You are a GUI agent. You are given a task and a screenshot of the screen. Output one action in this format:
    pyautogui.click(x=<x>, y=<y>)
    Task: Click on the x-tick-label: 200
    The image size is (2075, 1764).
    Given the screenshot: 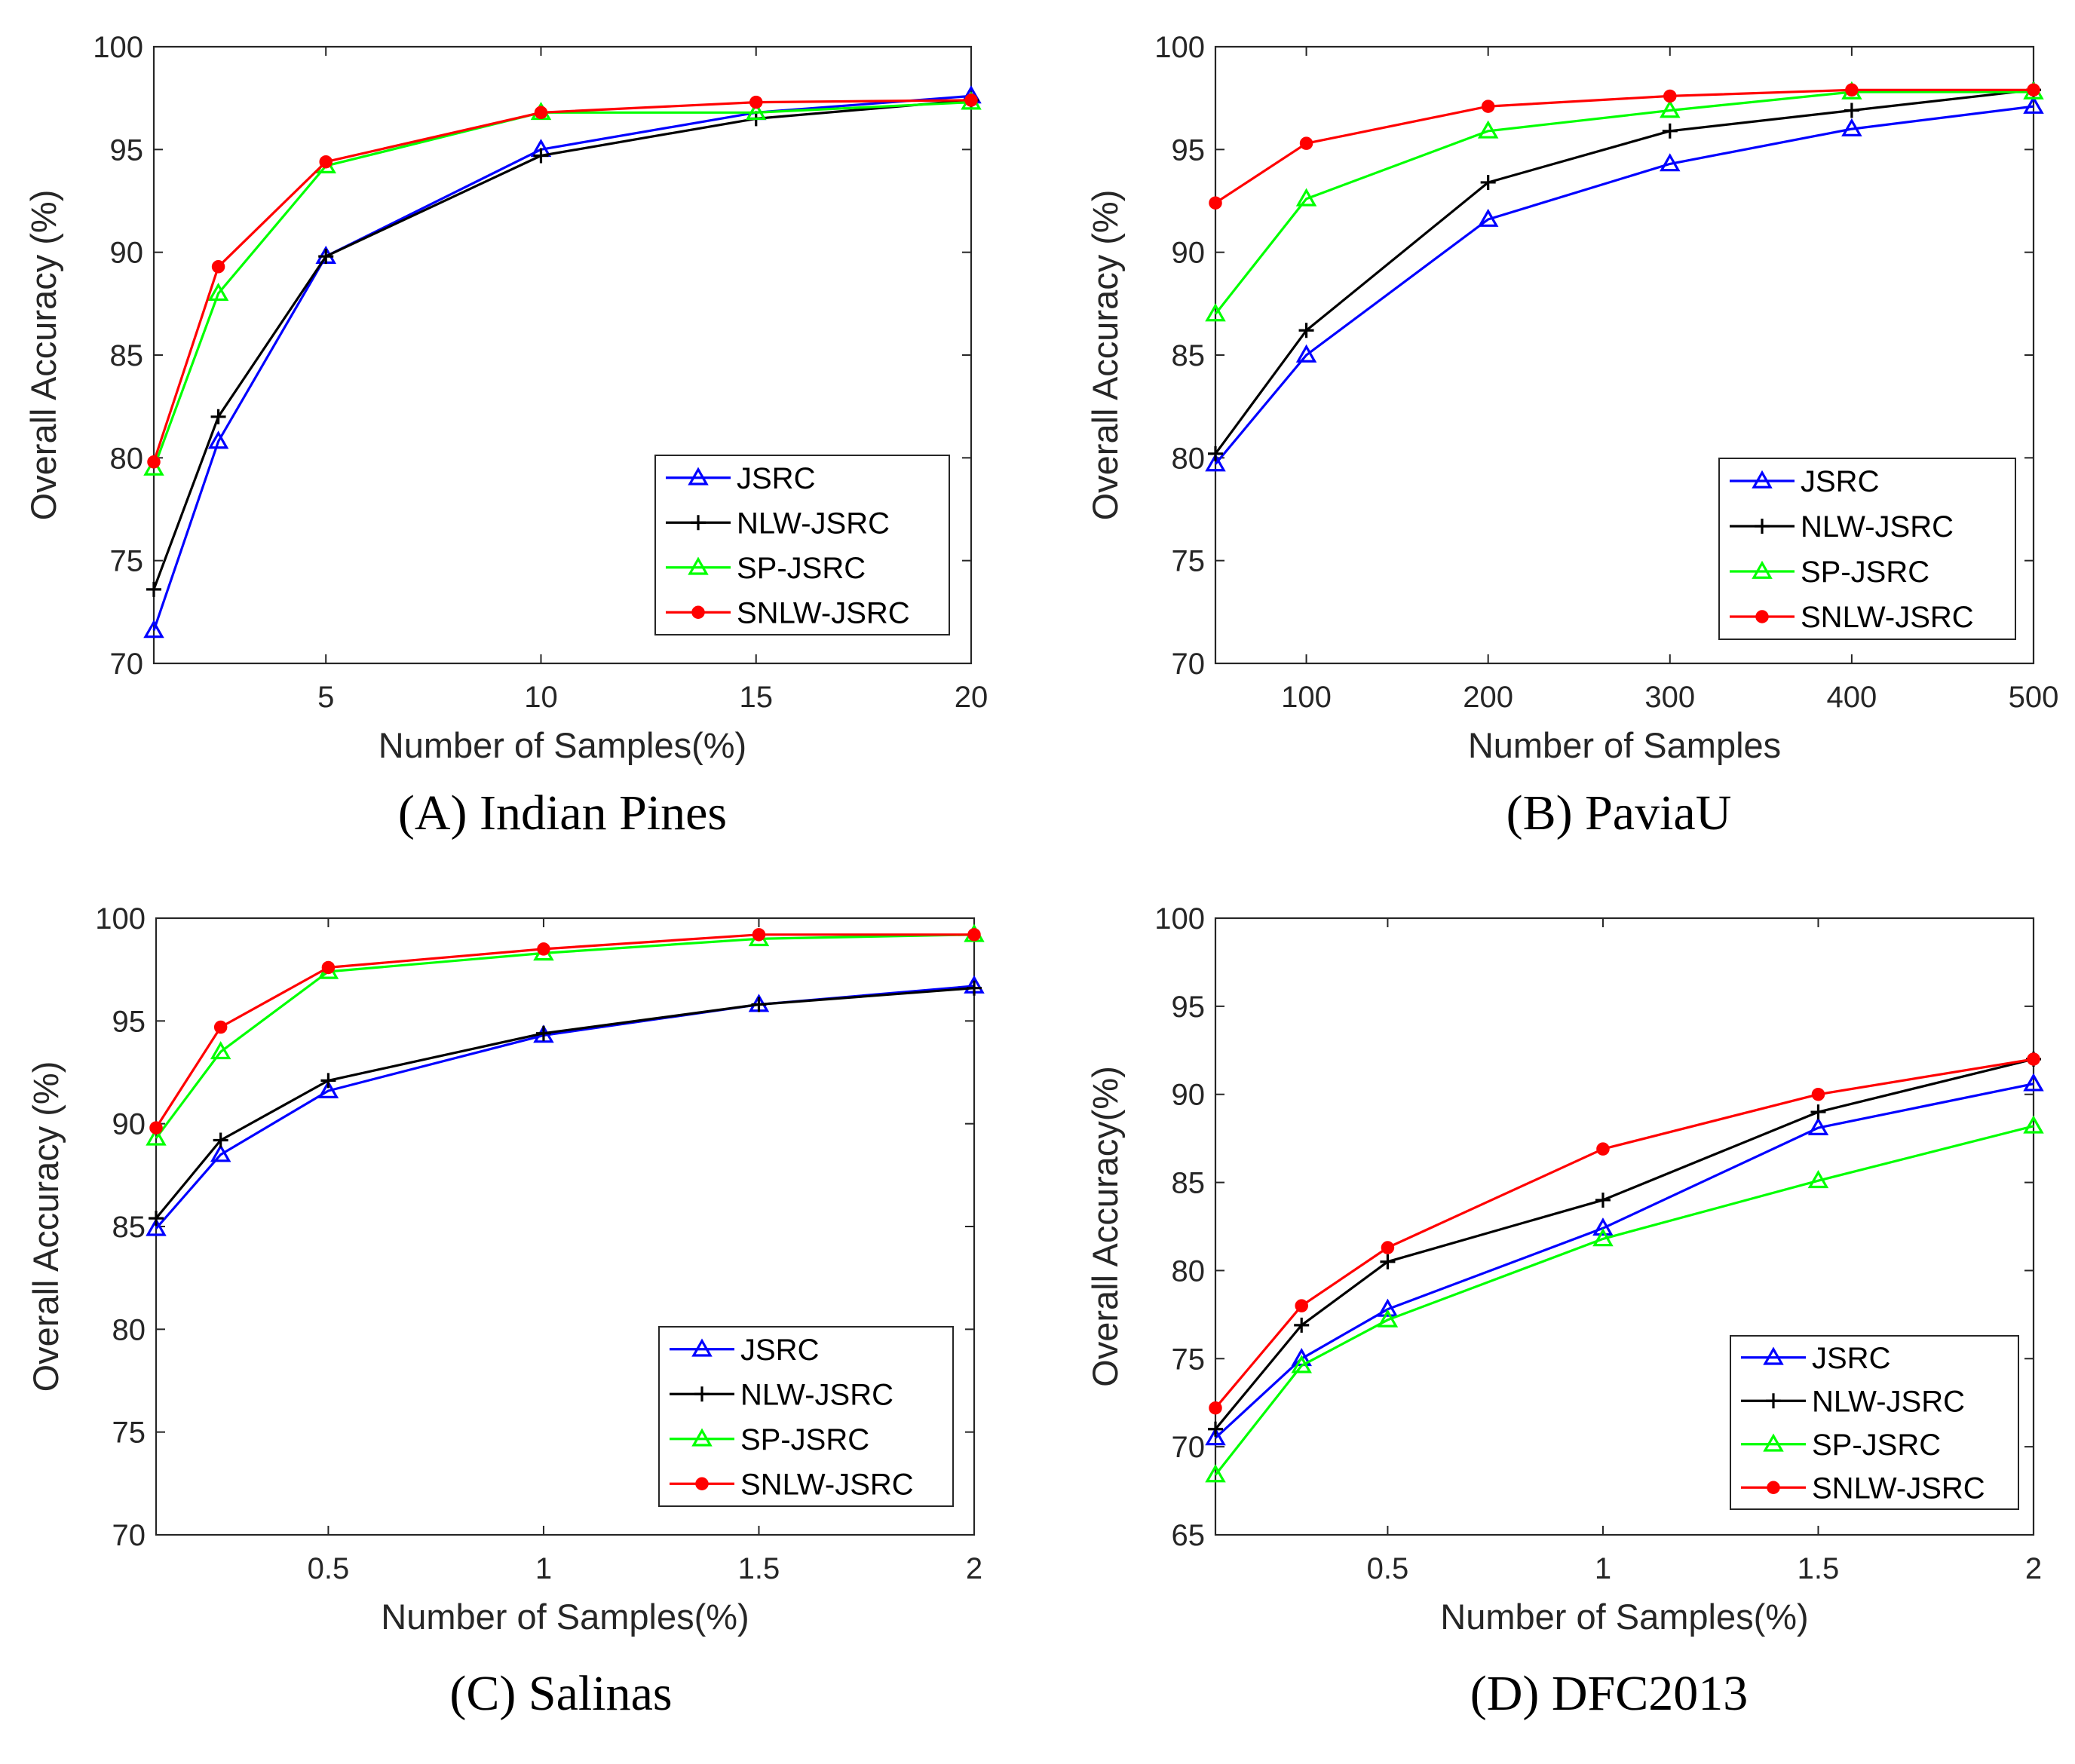 What is the action you would take?
    pyautogui.click(x=1488, y=697)
    